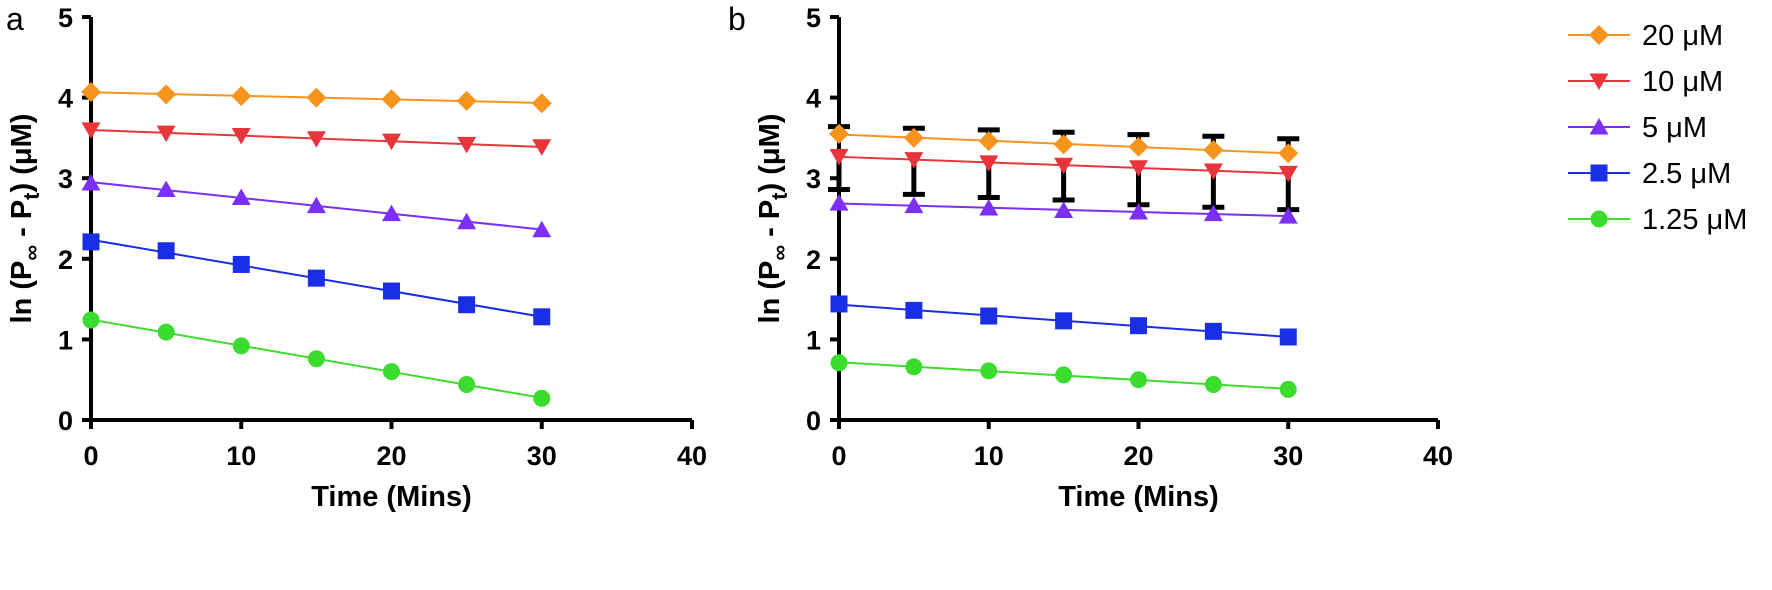  I want to click on y-tick-label: 4, so click(813, 99).